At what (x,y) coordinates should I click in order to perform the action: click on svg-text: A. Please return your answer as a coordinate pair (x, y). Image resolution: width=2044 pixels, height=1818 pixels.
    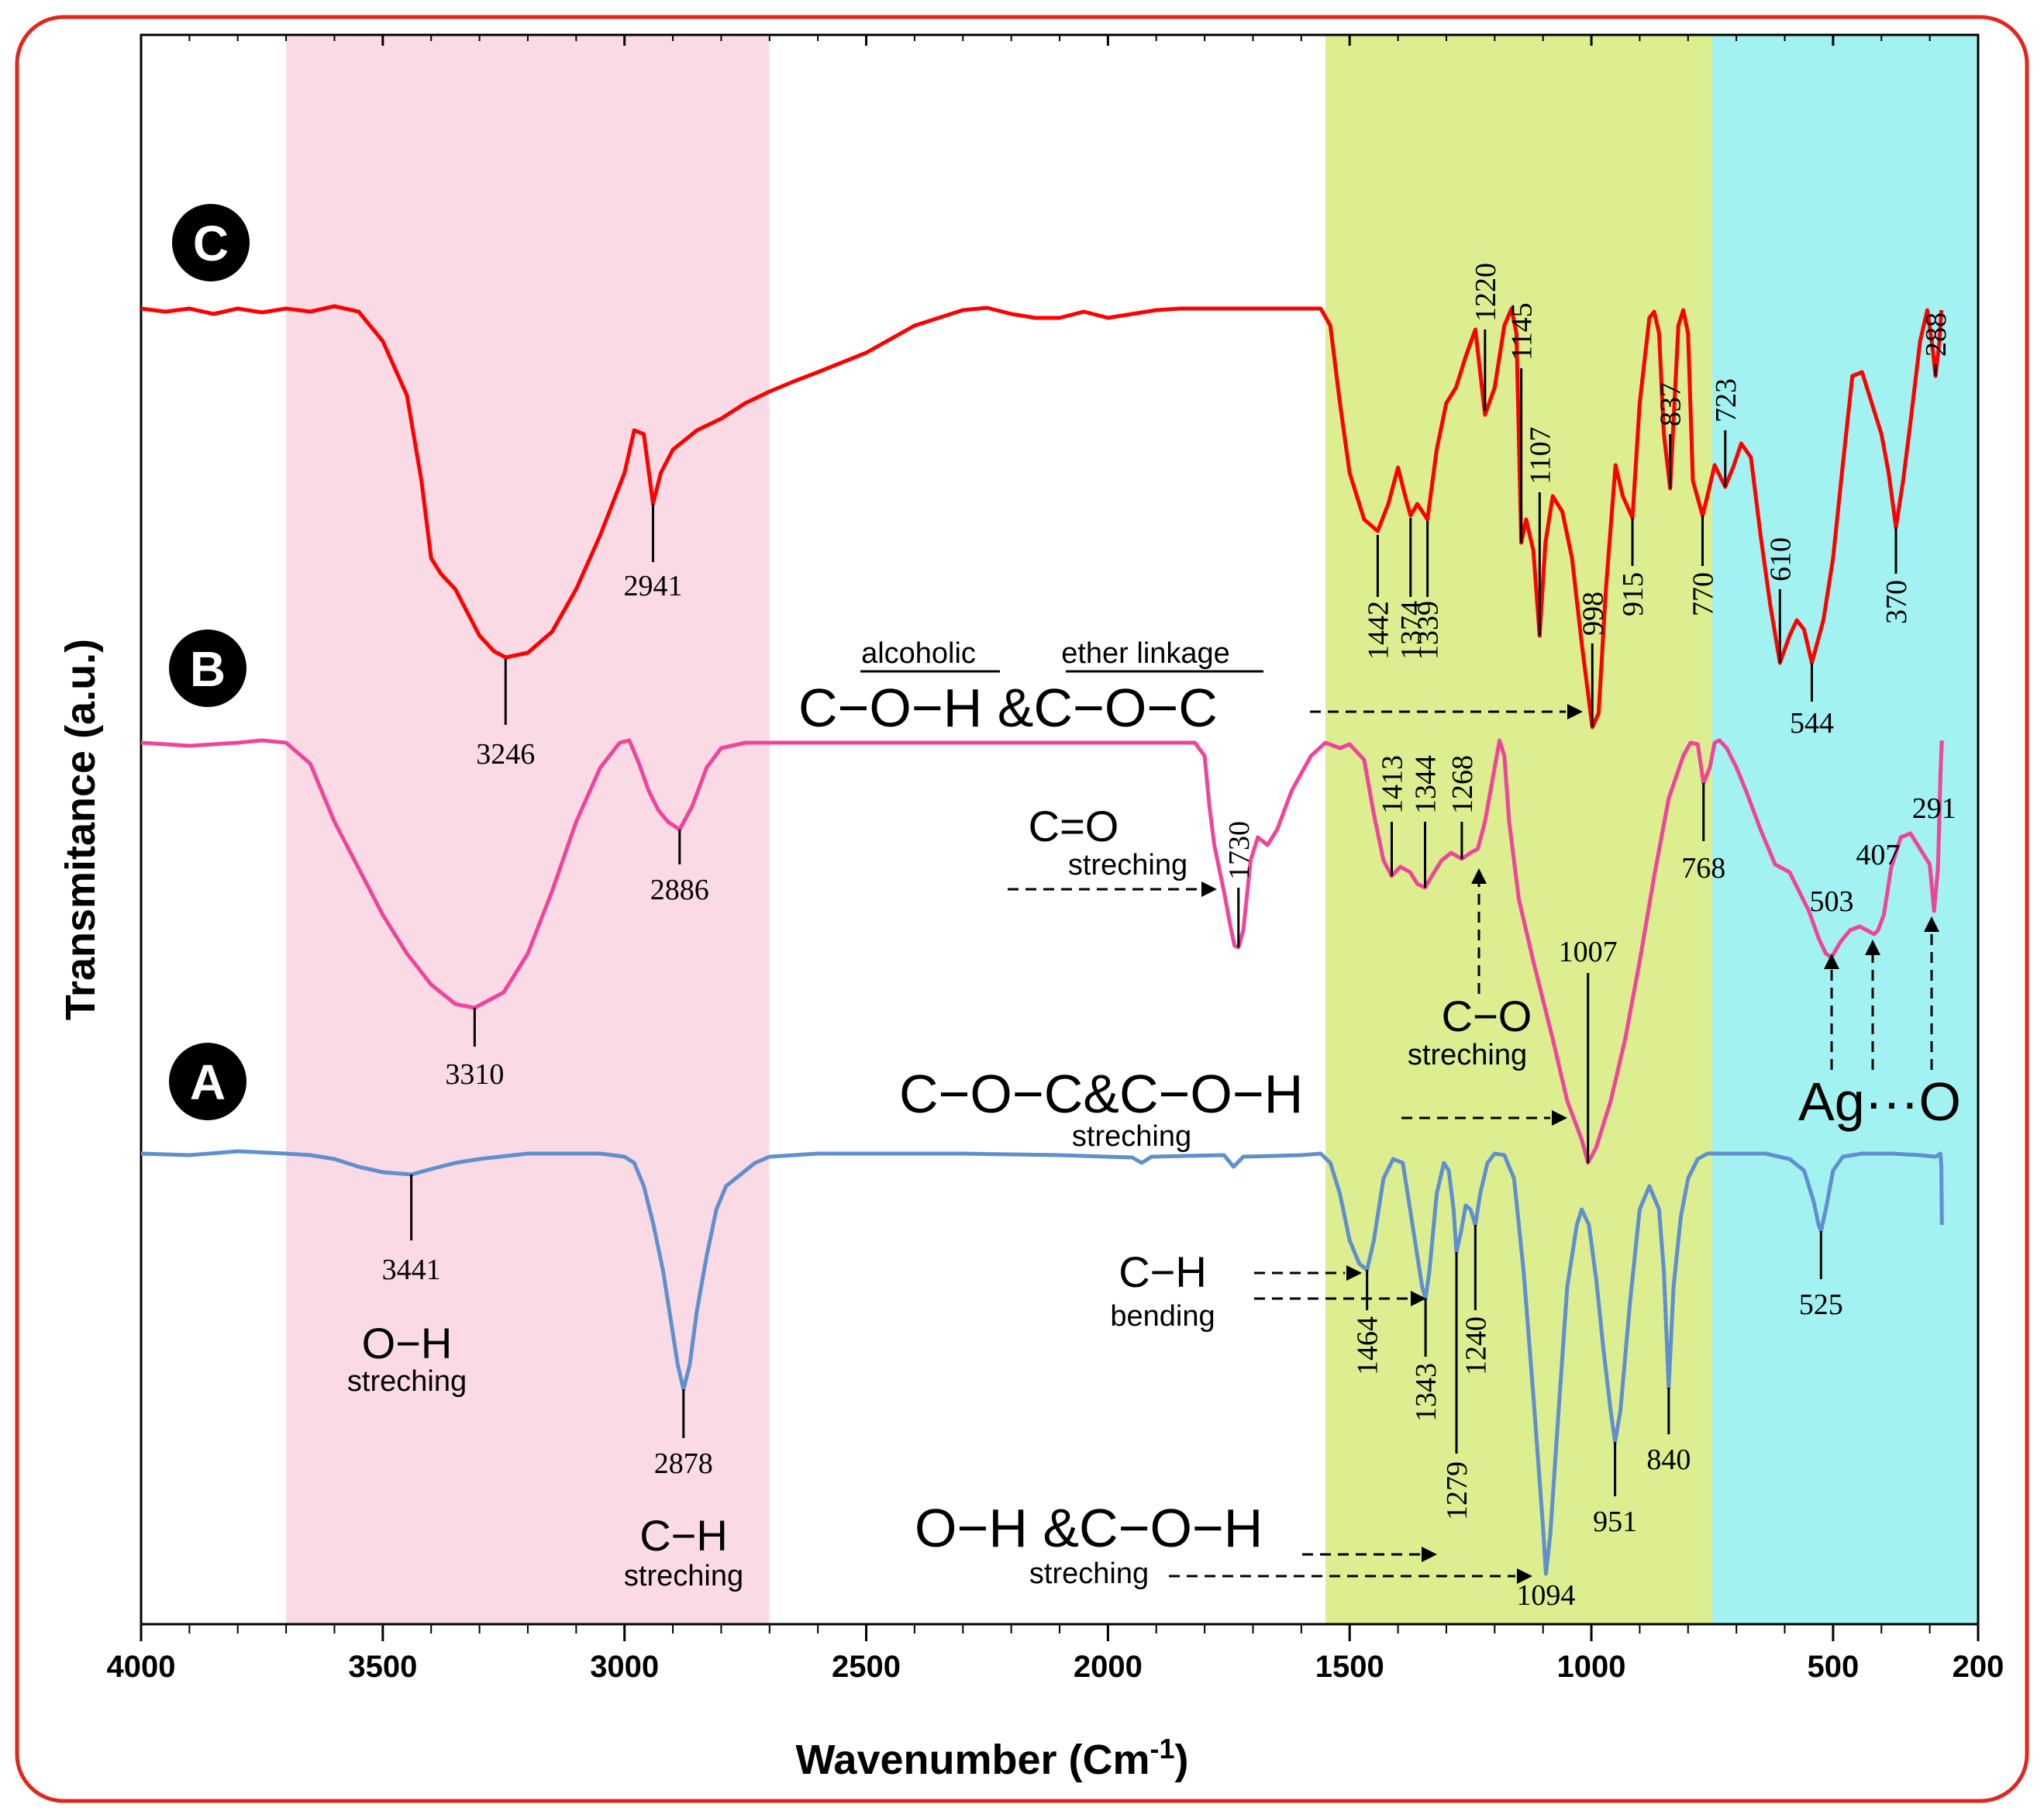
    Looking at the image, I should click on (208, 1082).